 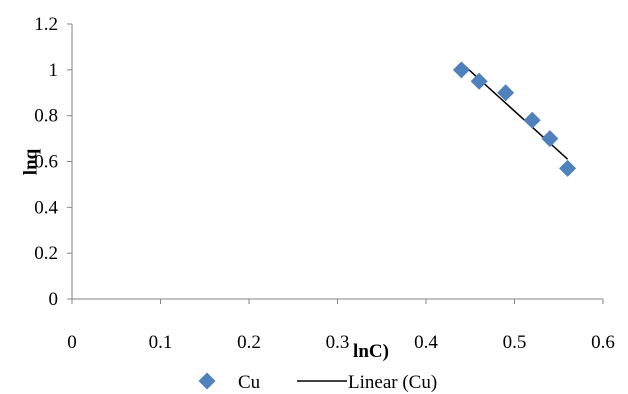 What do you see at coordinates (46, 253) in the screenshot?
I see `y-tick-label-1: 0.2` at bounding box center [46, 253].